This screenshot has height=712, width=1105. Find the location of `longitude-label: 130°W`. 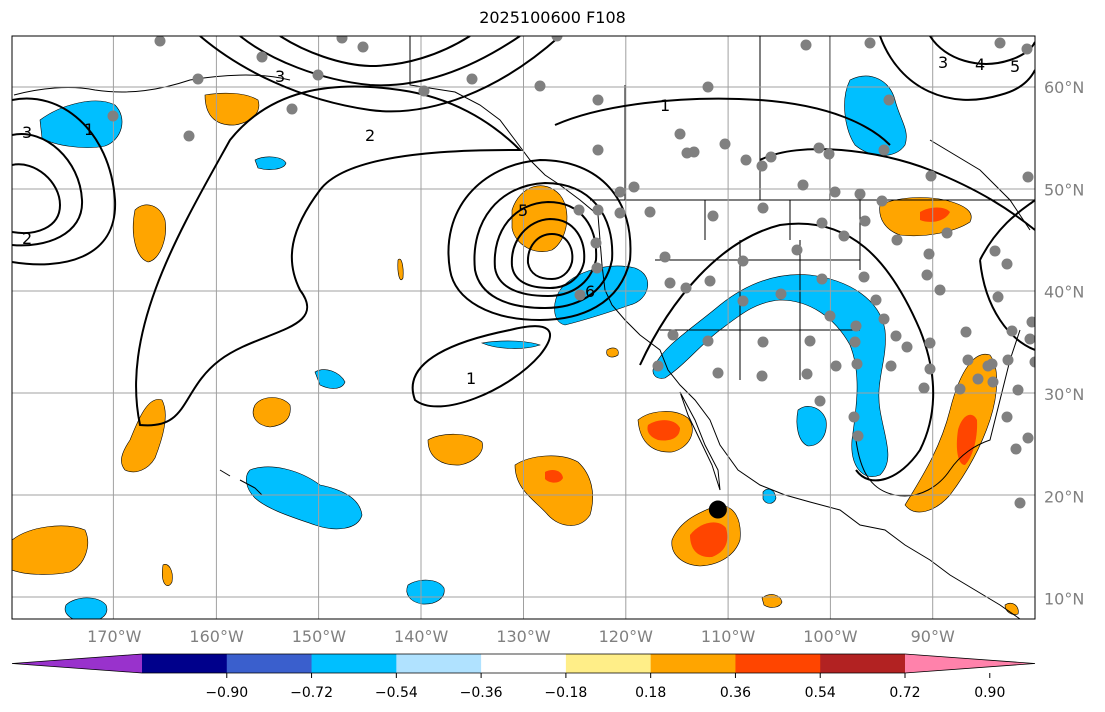

longitude-label: 130°W is located at coordinates (523, 636).